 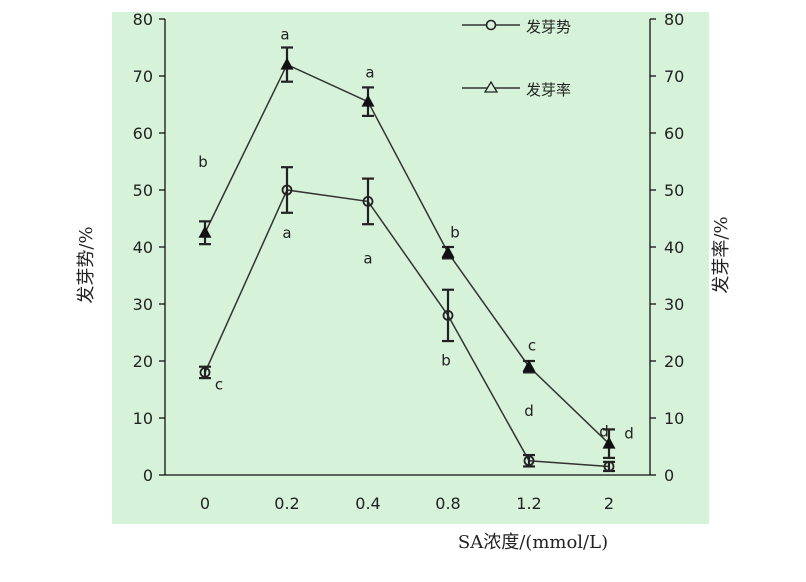 What do you see at coordinates (674, 247) in the screenshot?
I see `y-tick-label-right: 40` at bounding box center [674, 247].